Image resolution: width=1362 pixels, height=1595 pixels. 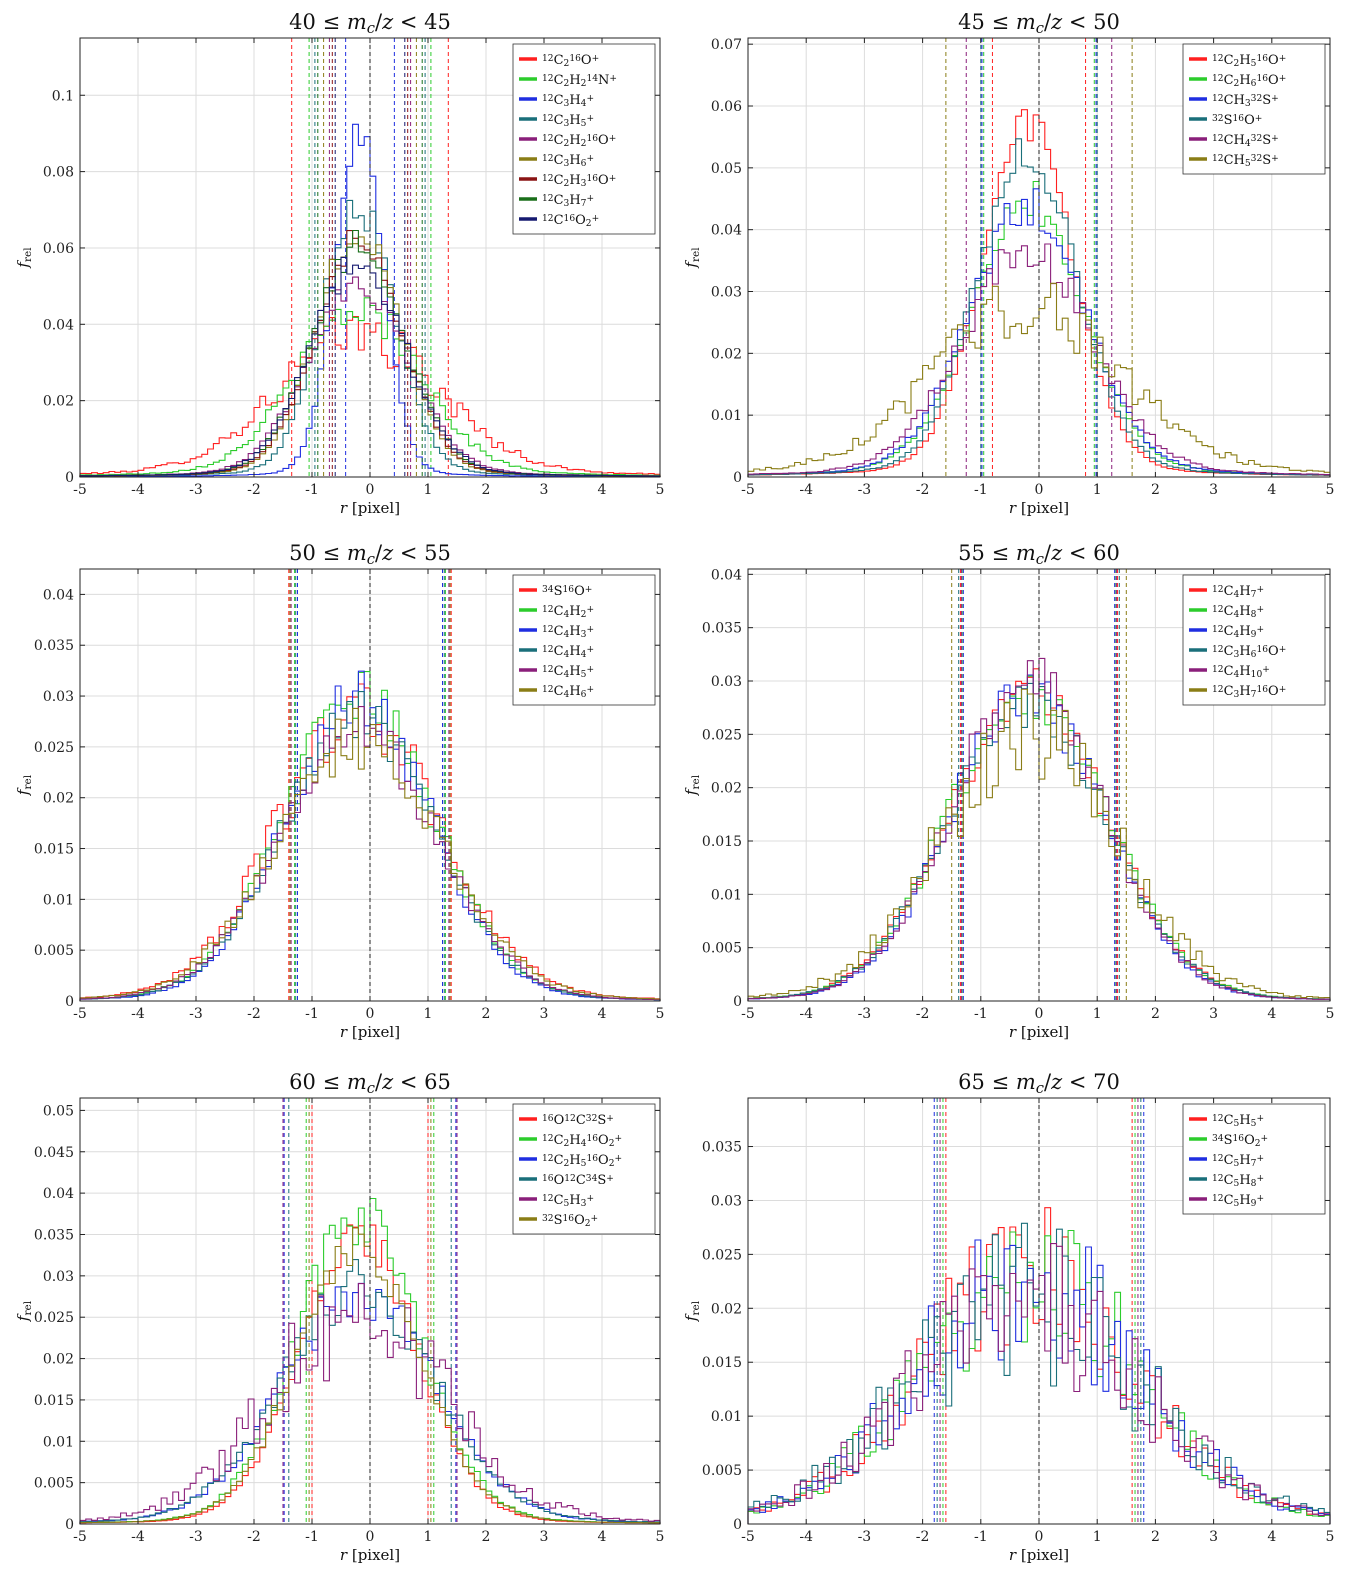 What do you see at coordinates (1238, 612) in the screenshot?
I see `legend-label-2: 12C4H8+` at bounding box center [1238, 612].